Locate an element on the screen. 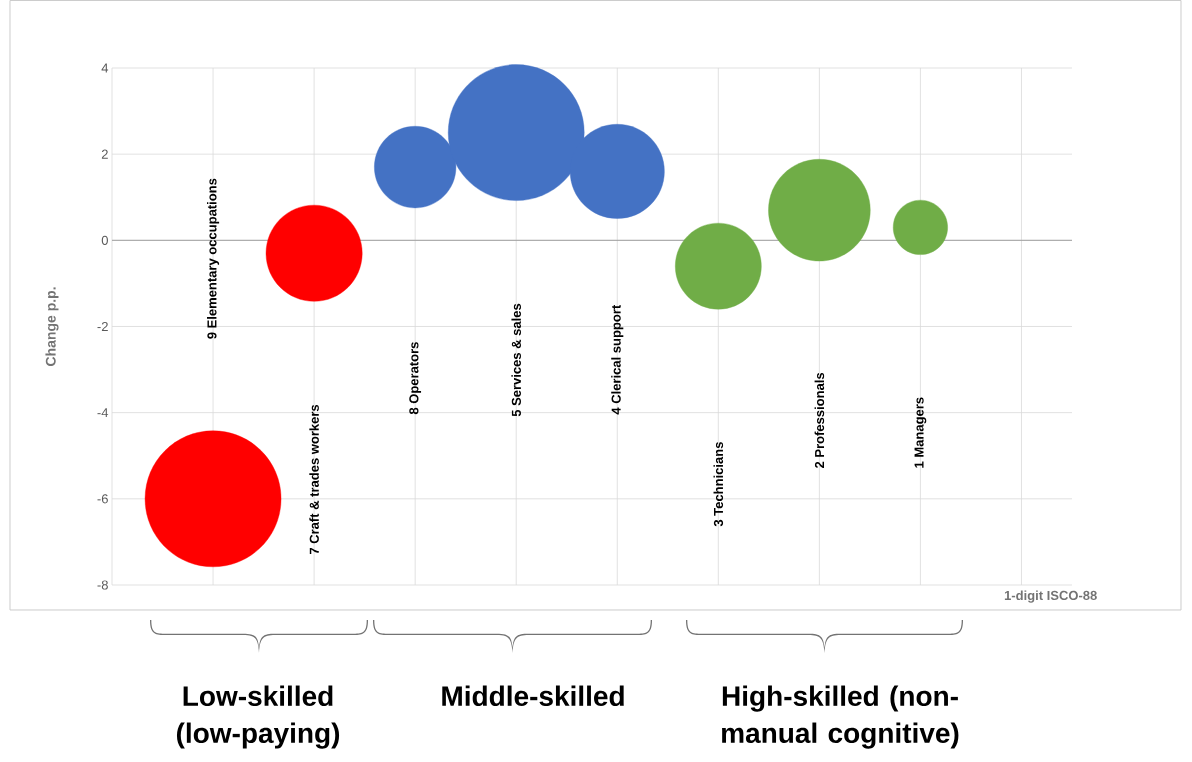 This screenshot has width=1192, height=762. y-tick-label: -6 is located at coordinates (102, 499).